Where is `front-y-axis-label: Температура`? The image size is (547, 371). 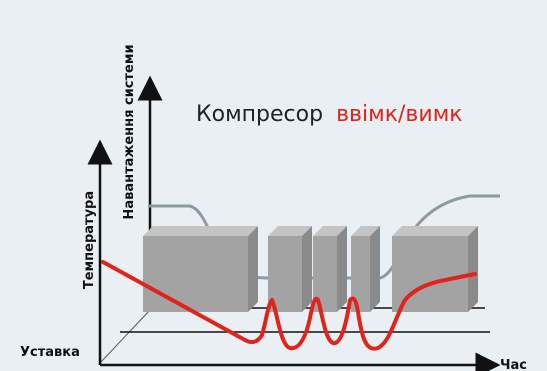 front-y-axis-label: Температура is located at coordinates (89, 240).